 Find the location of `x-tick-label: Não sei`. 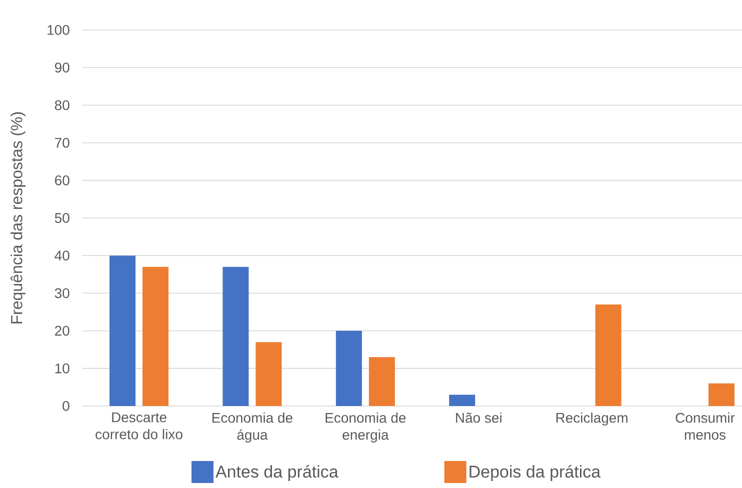

x-tick-label: Não sei is located at coordinates (479, 417).